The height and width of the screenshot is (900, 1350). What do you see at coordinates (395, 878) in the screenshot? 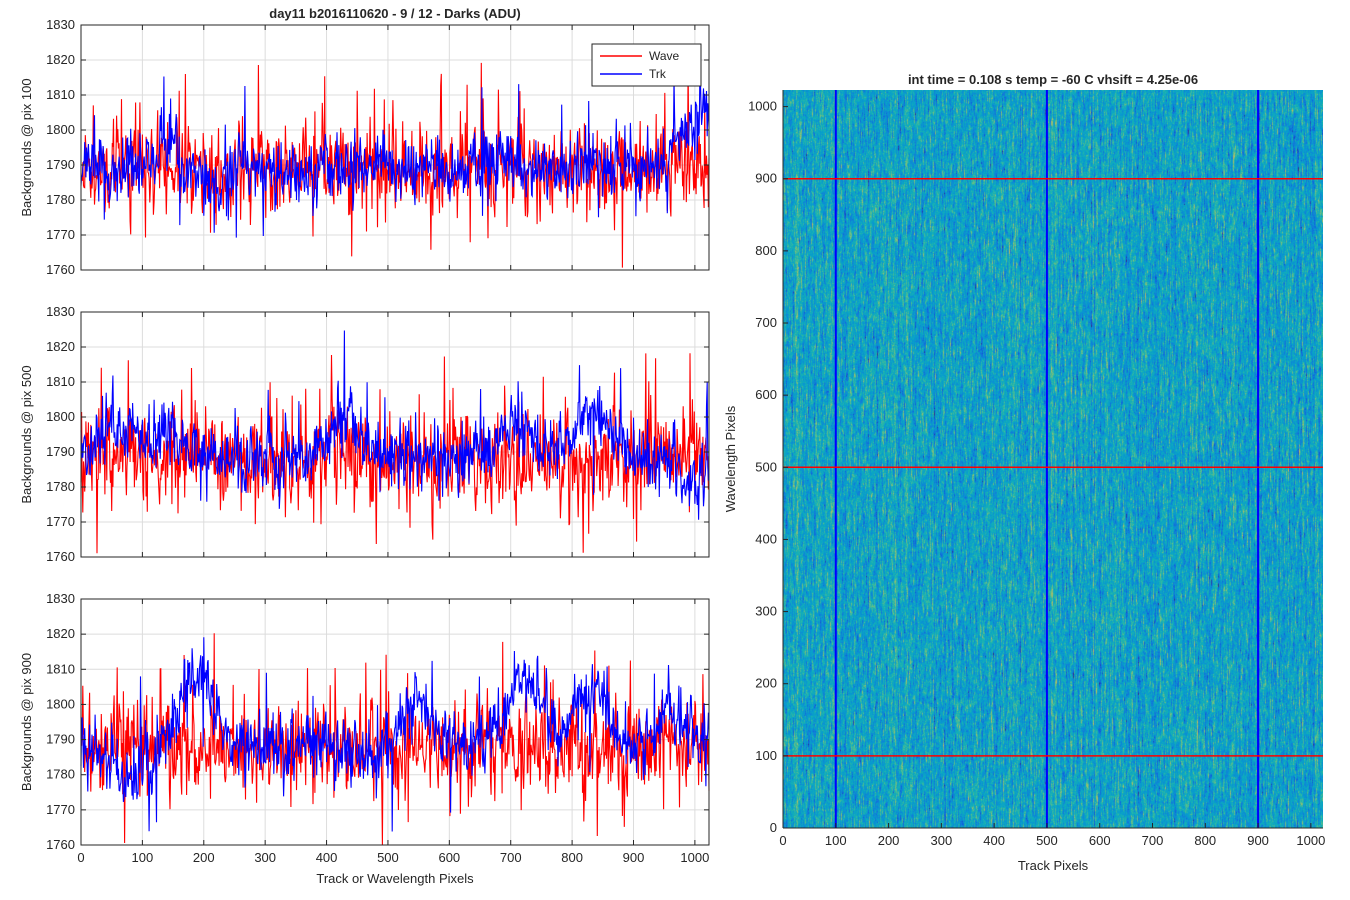
I see `x-axis-label: Track or Wavelength Pixels` at bounding box center [395, 878].